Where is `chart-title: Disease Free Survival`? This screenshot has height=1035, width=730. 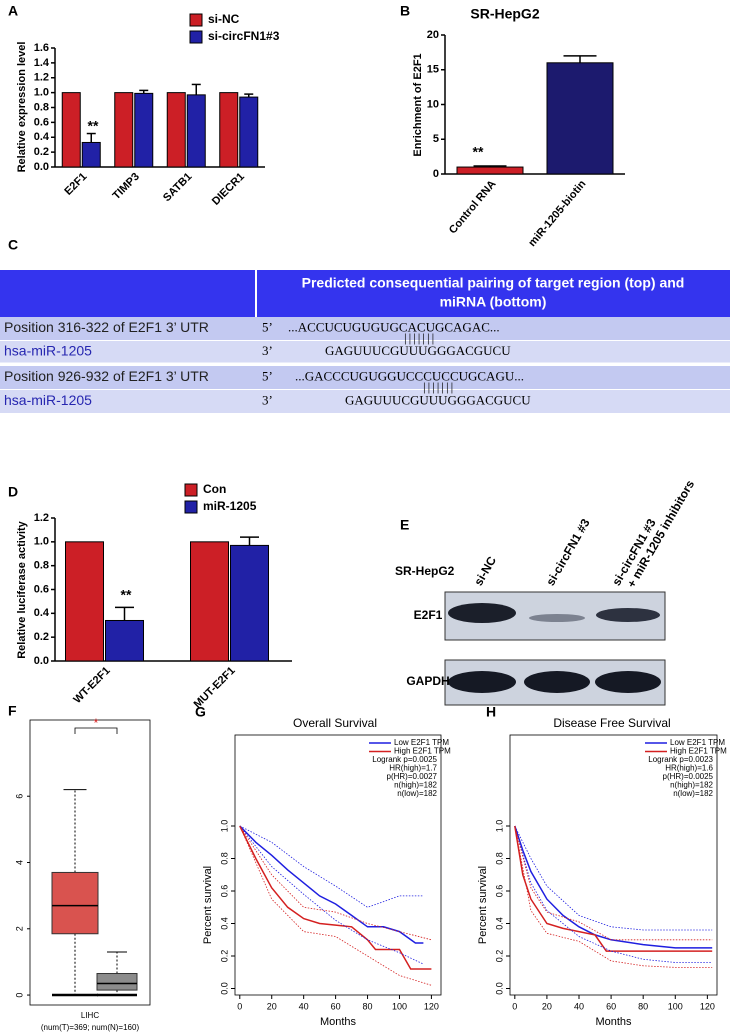
chart-title: Disease Free Survival is located at coordinates (611, 723).